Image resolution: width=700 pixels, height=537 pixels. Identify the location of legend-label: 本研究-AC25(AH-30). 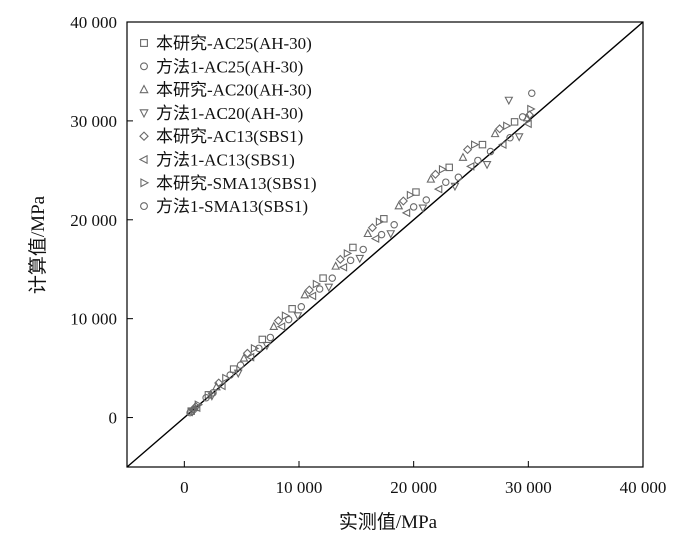
(234, 43).